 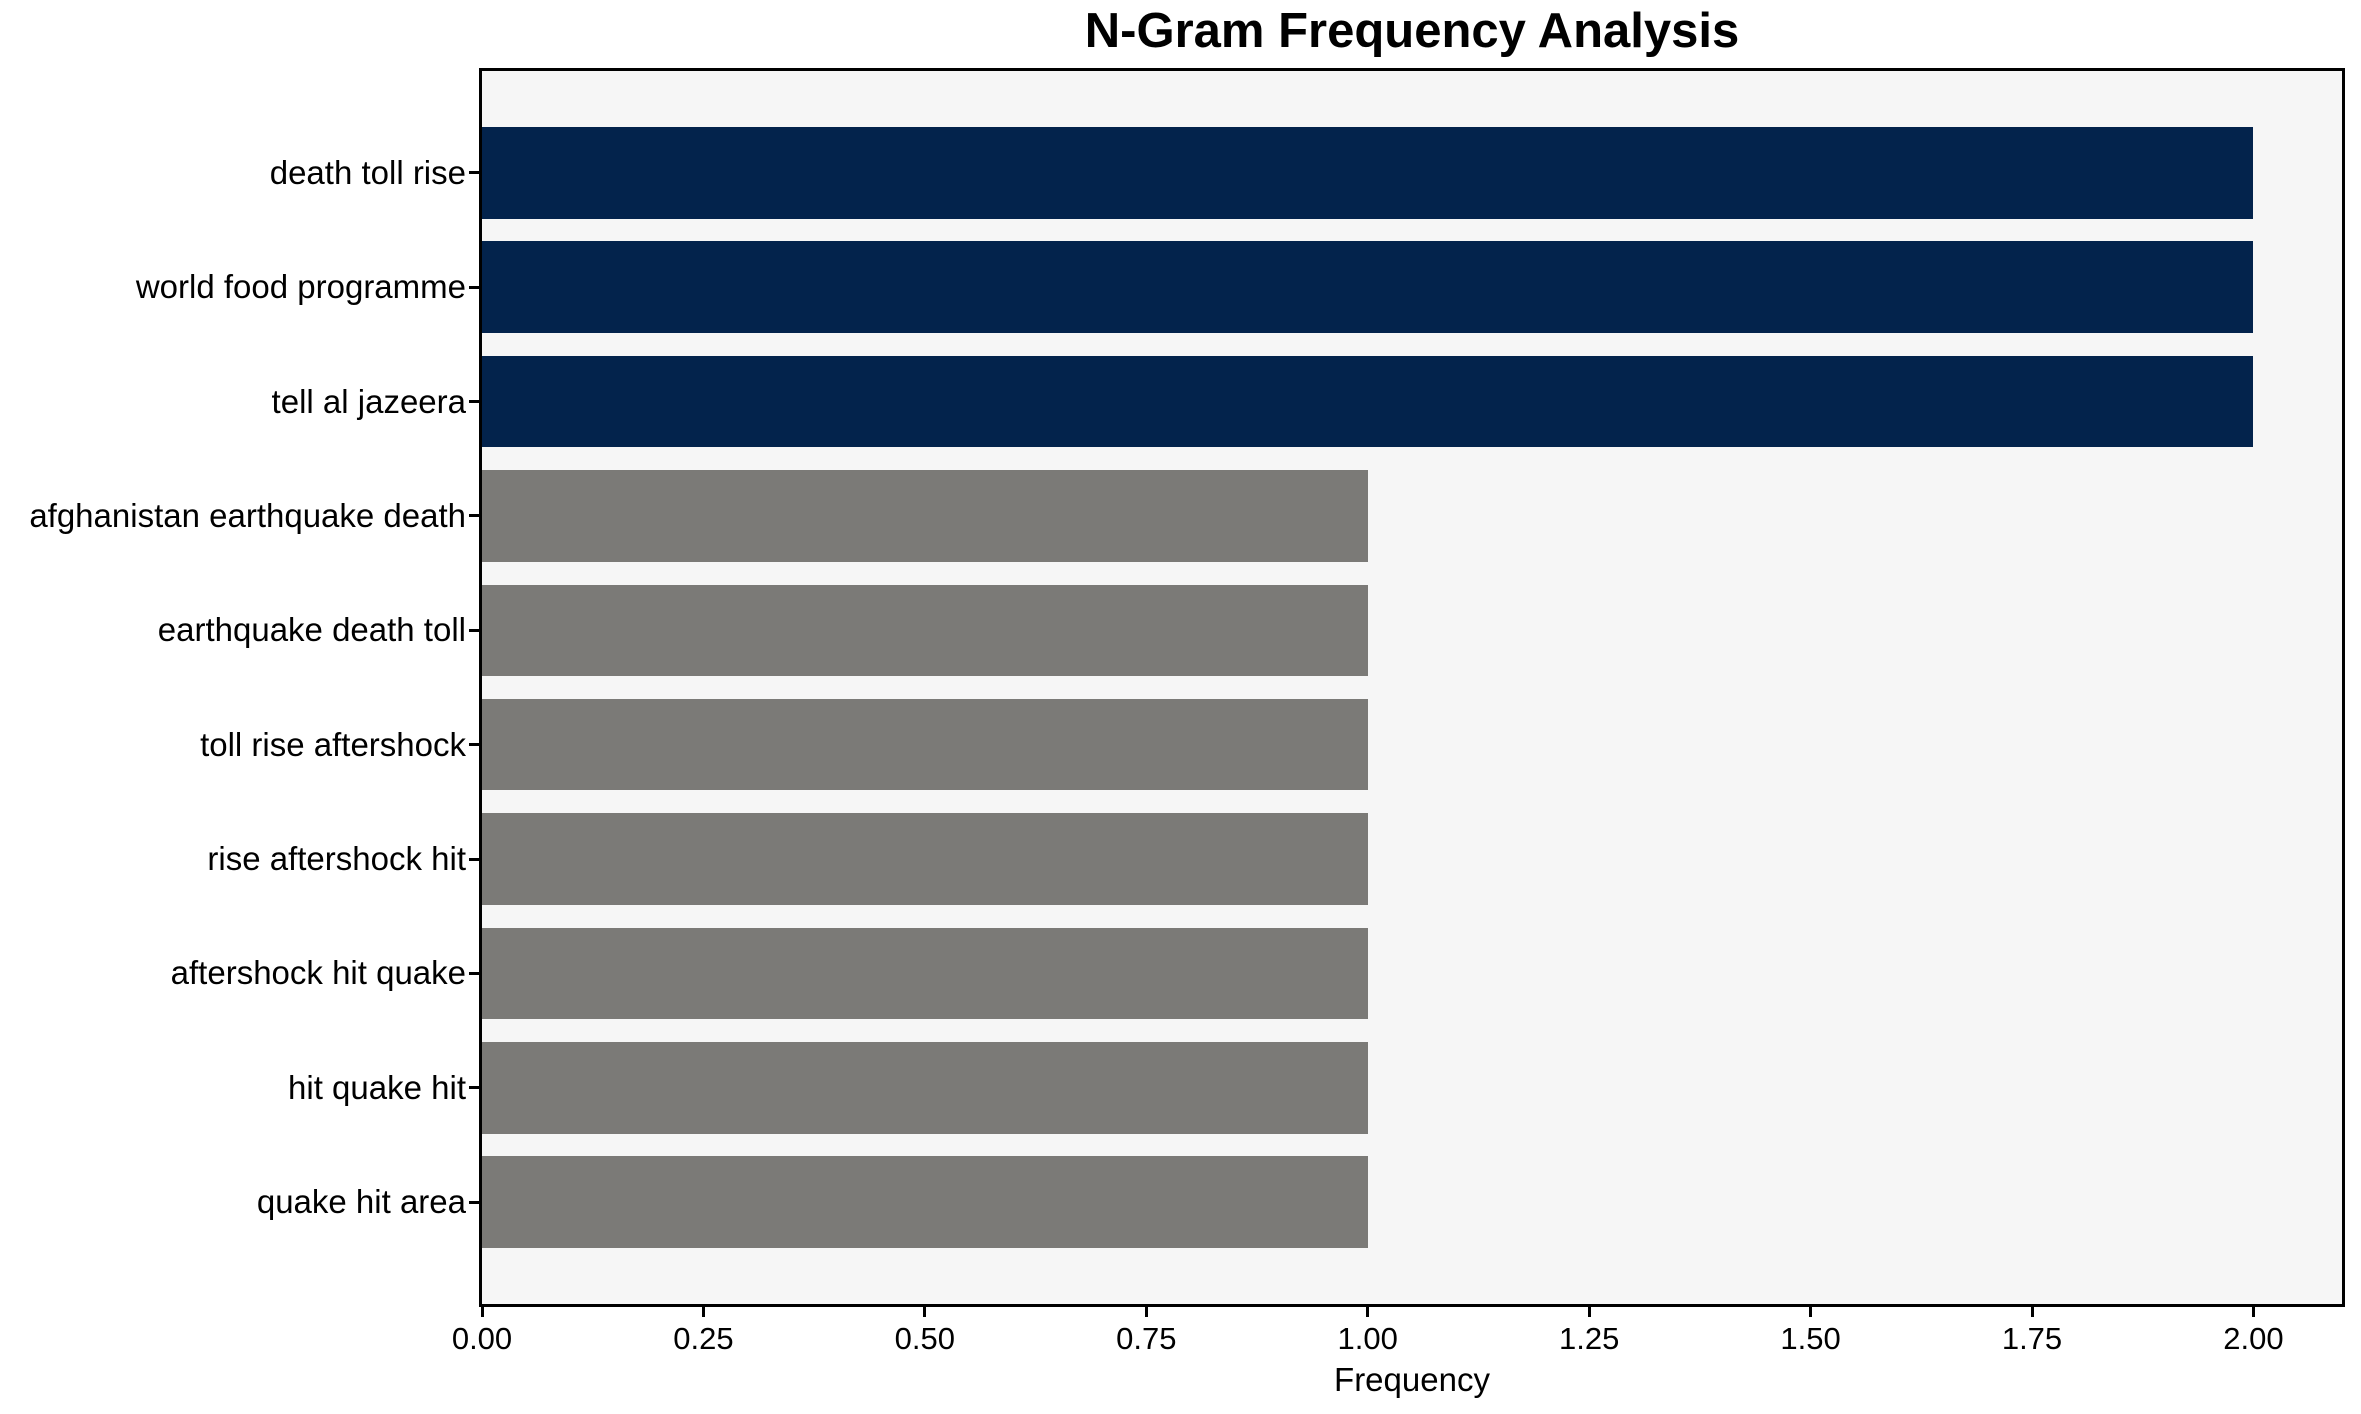 What do you see at coordinates (2032, 1338) in the screenshot?
I see `x-tick-label: 1.75` at bounding box center [2032, 1338].